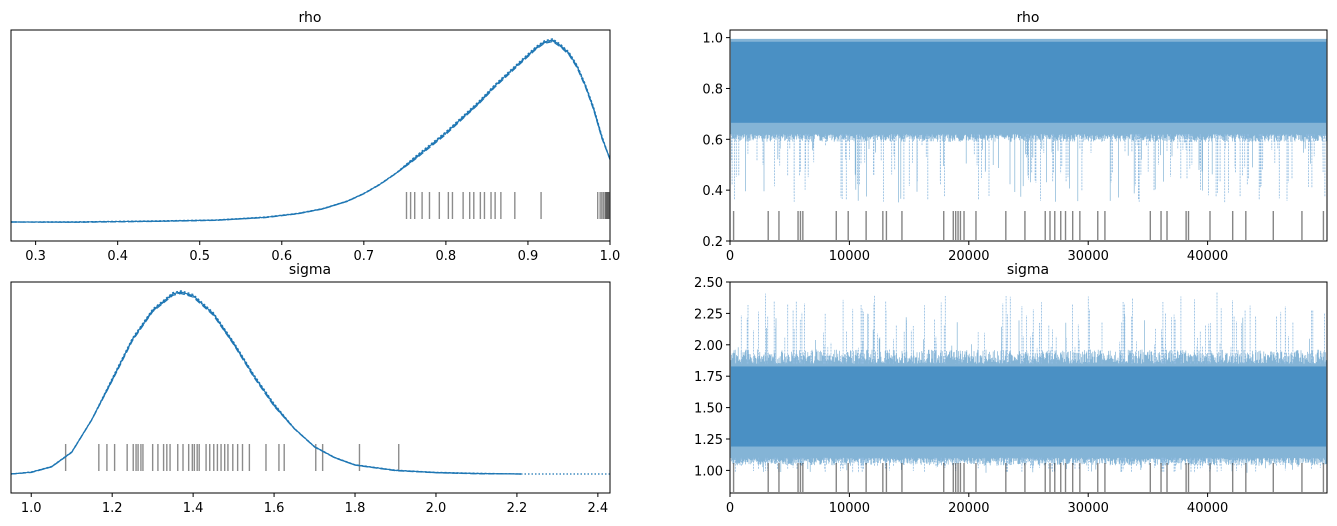  I want to click on x-tick-label: 2.2, so click(517, 508).